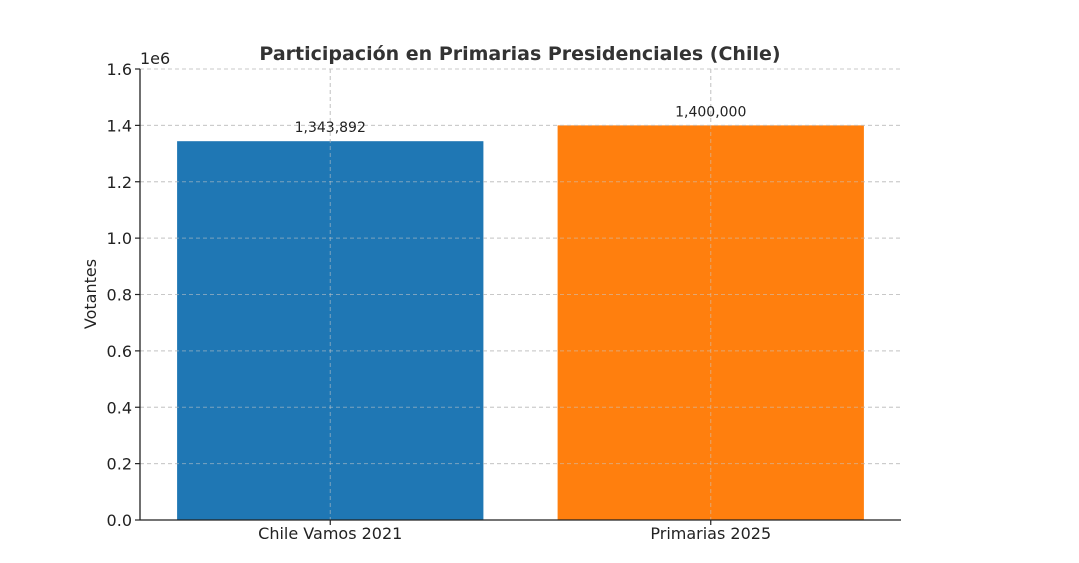 This screenshot has height=563, width=1079. Describe the element at coordinates (119, 182) in the screenshot. I see `y-tick-label: 1.2` at that location.